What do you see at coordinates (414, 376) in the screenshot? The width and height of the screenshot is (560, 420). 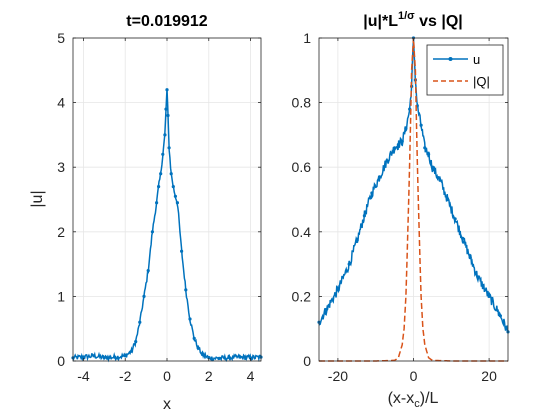 I see `ax2-xtick-label: 0` at bounding box center [414, 376].